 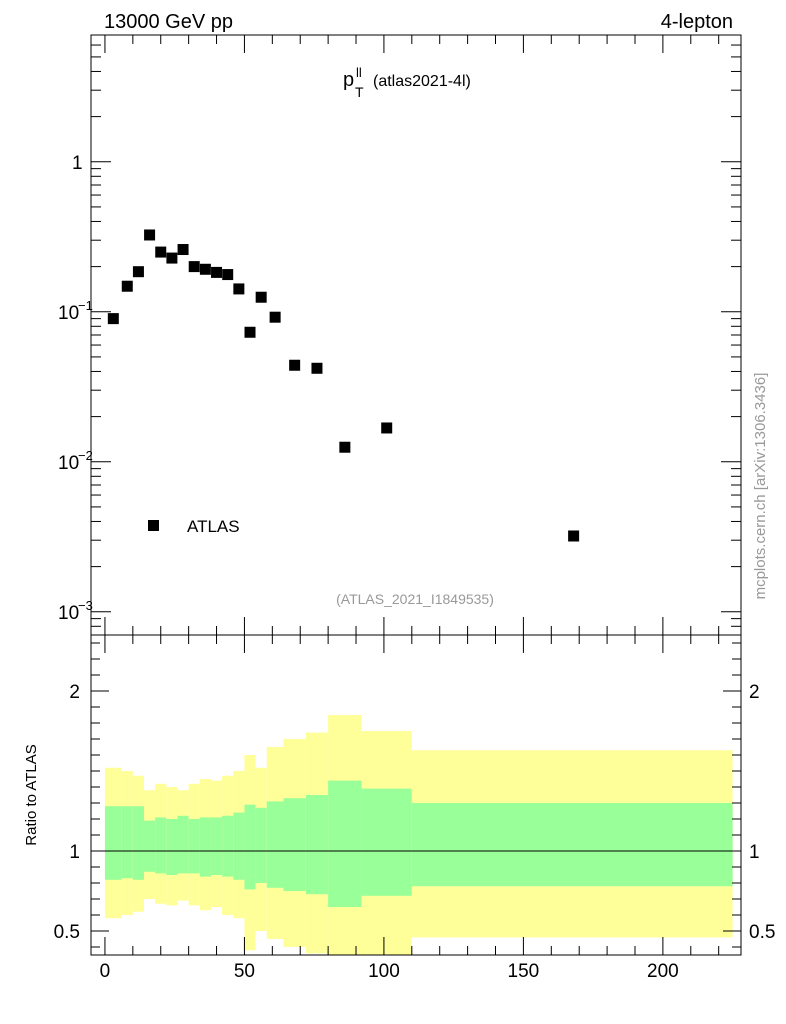 What do you see at coordinates (754, 852) in the screenshot?
I see `ratio-y-tick-label-right: 1` at bounding box center [754, 852].